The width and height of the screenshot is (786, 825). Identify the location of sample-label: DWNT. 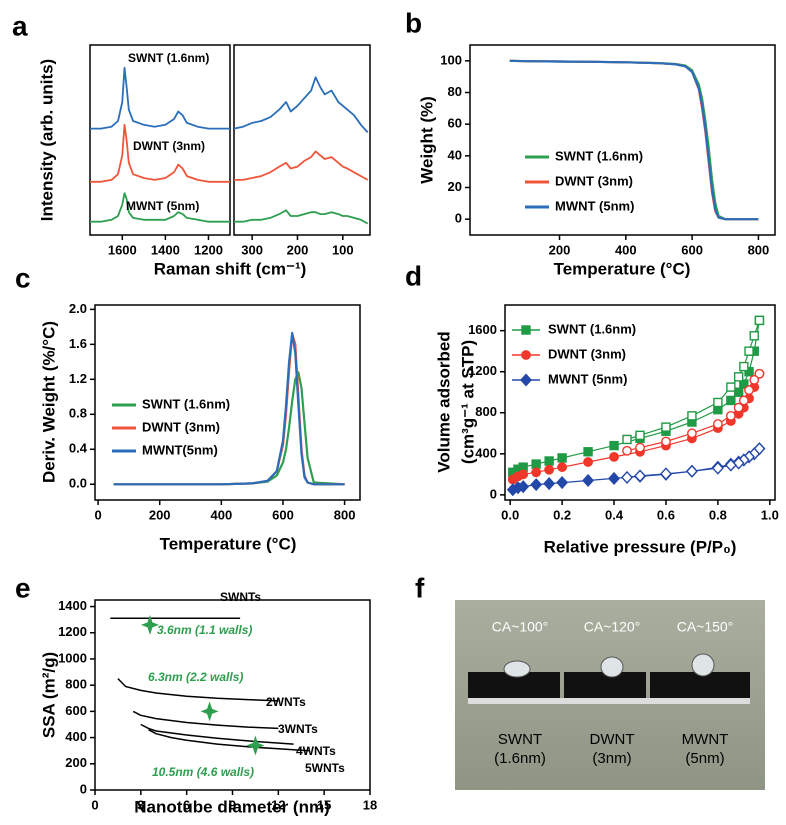
(612, 739).